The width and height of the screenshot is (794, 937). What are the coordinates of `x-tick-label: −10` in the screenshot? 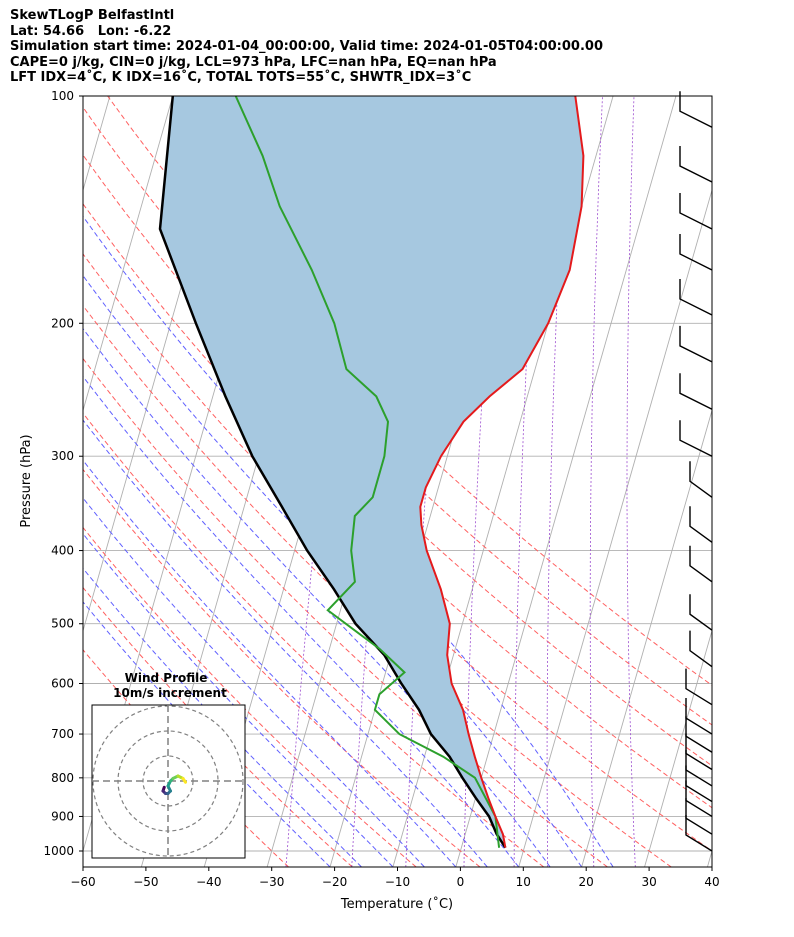 It's located at (397, 882).